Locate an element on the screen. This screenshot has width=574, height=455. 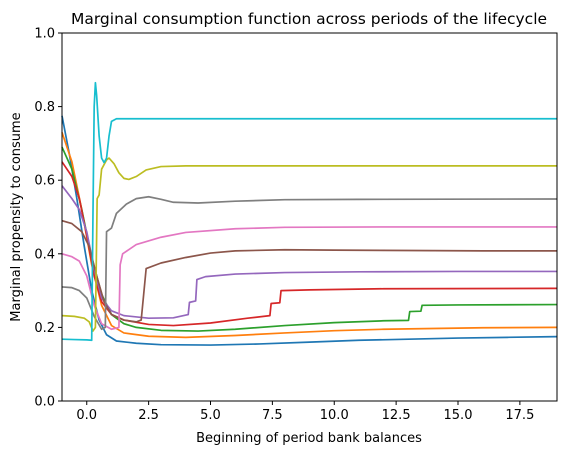
y-tick-label: 0.2 is located at coordinates (44, 328).